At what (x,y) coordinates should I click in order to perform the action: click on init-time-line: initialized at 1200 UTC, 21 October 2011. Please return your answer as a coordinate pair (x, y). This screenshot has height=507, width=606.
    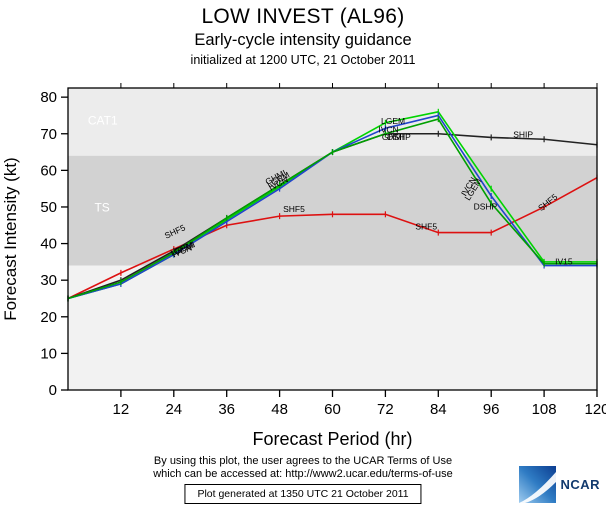
    Looking at the image, I should click on (303, 60).